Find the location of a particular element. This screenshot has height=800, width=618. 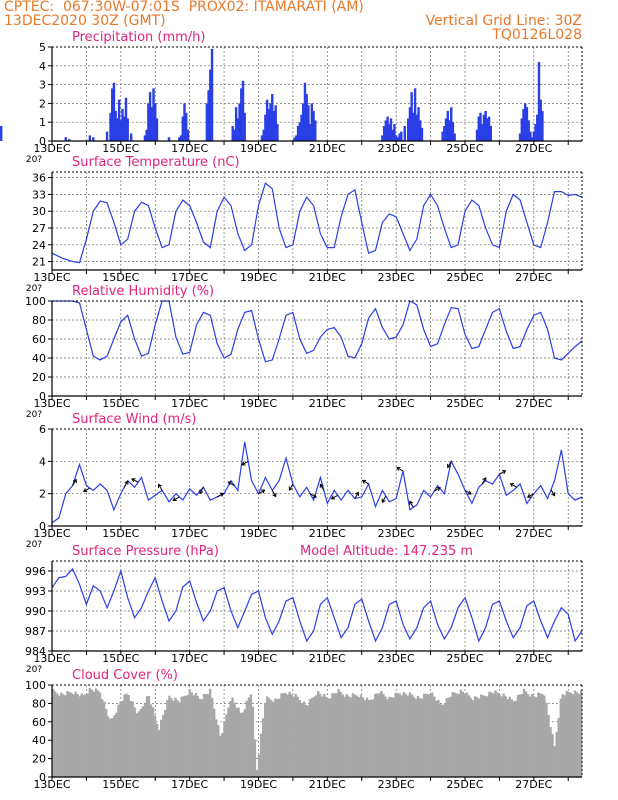

precip-title: Precipitation (mm/h) is located at coordinates (138, 37).